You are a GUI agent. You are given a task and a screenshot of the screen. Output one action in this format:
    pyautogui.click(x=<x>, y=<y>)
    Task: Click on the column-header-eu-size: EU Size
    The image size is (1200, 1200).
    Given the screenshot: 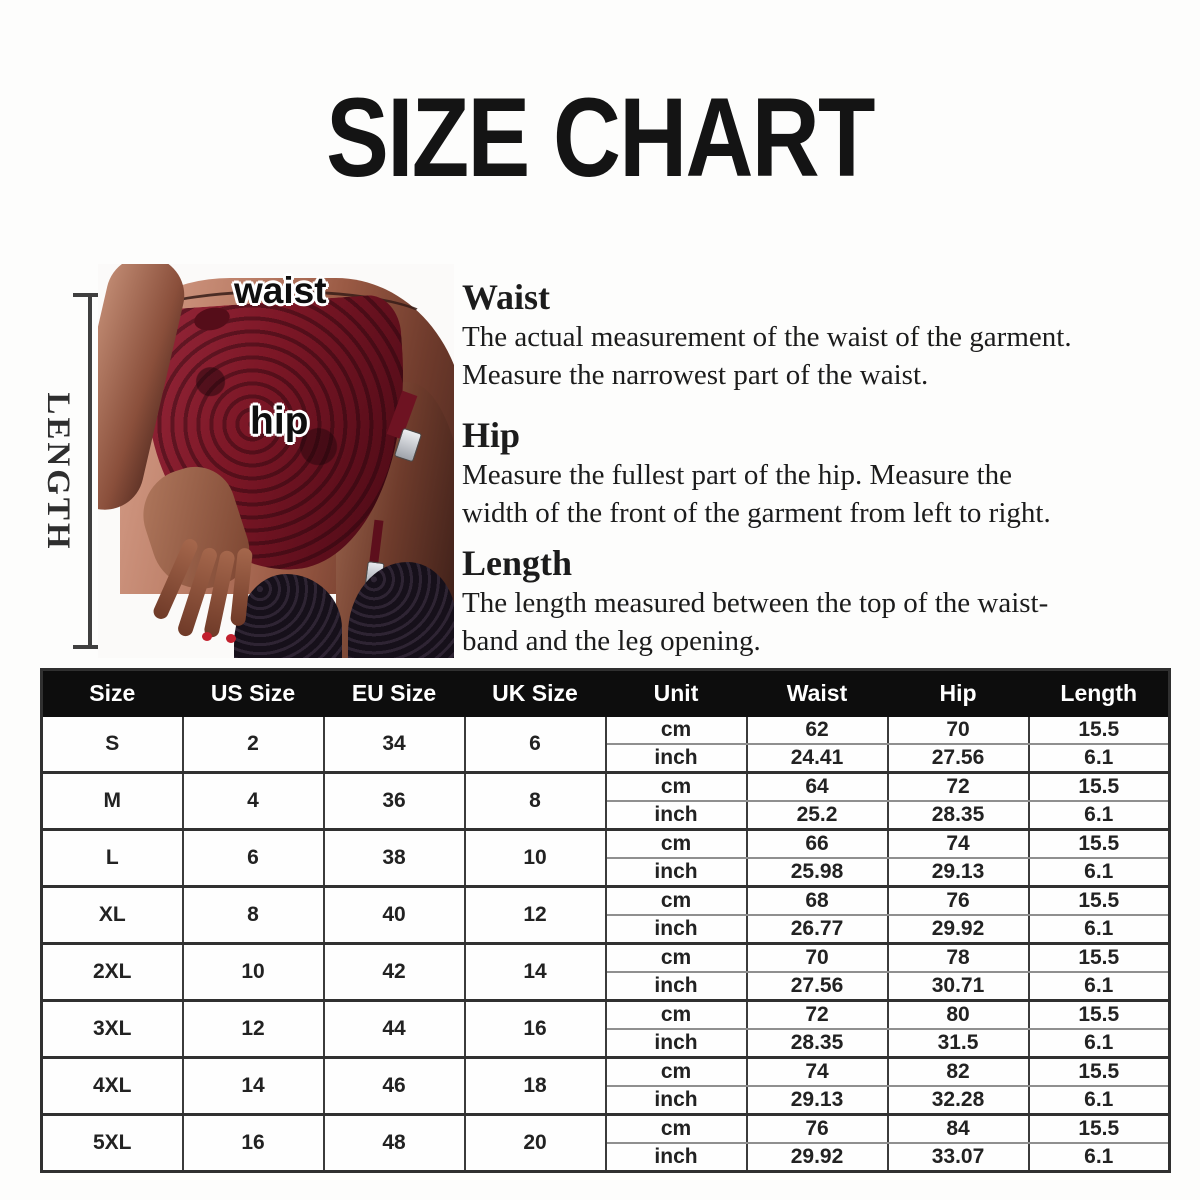 What is the action you would take?
    pyautogui.click(x=394, y=692)
    